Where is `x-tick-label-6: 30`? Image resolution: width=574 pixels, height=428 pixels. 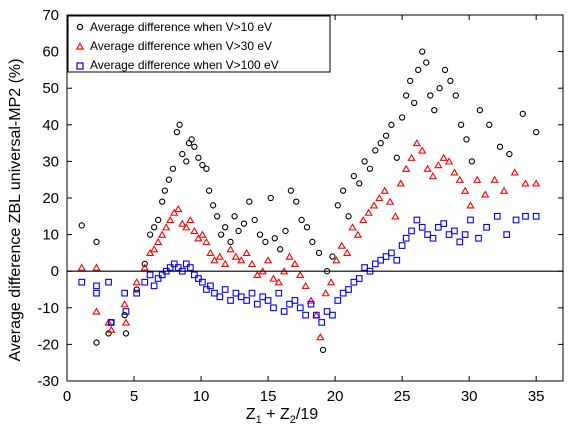 x-tick-label-6: 30 is located at coordinates (469, 396).